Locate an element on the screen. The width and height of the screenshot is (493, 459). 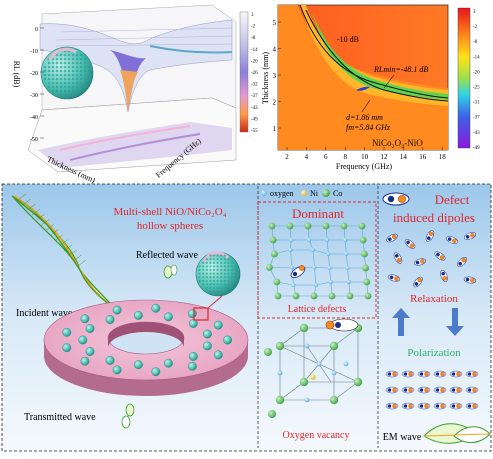
z-tick-label: -30 is located at coordinates (34, 96).